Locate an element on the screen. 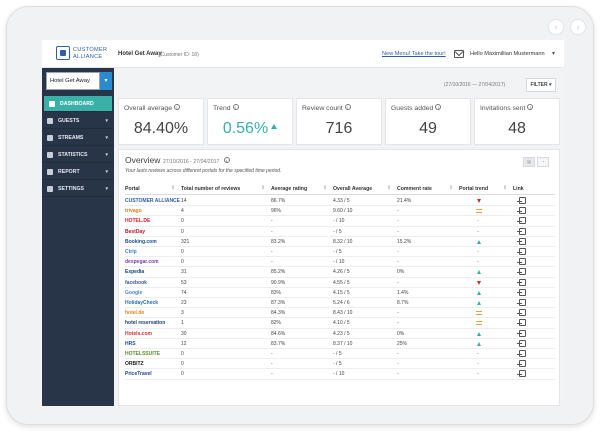 The image size is (600, 431). back-nav-icon: ‹ is located at coordinates (556, 27).